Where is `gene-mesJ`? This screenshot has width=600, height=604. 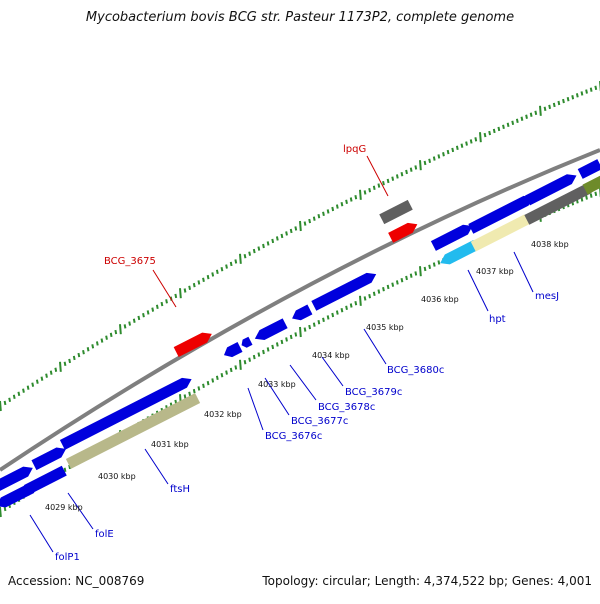 gene-mesJ is located at coordinates (500, 233).